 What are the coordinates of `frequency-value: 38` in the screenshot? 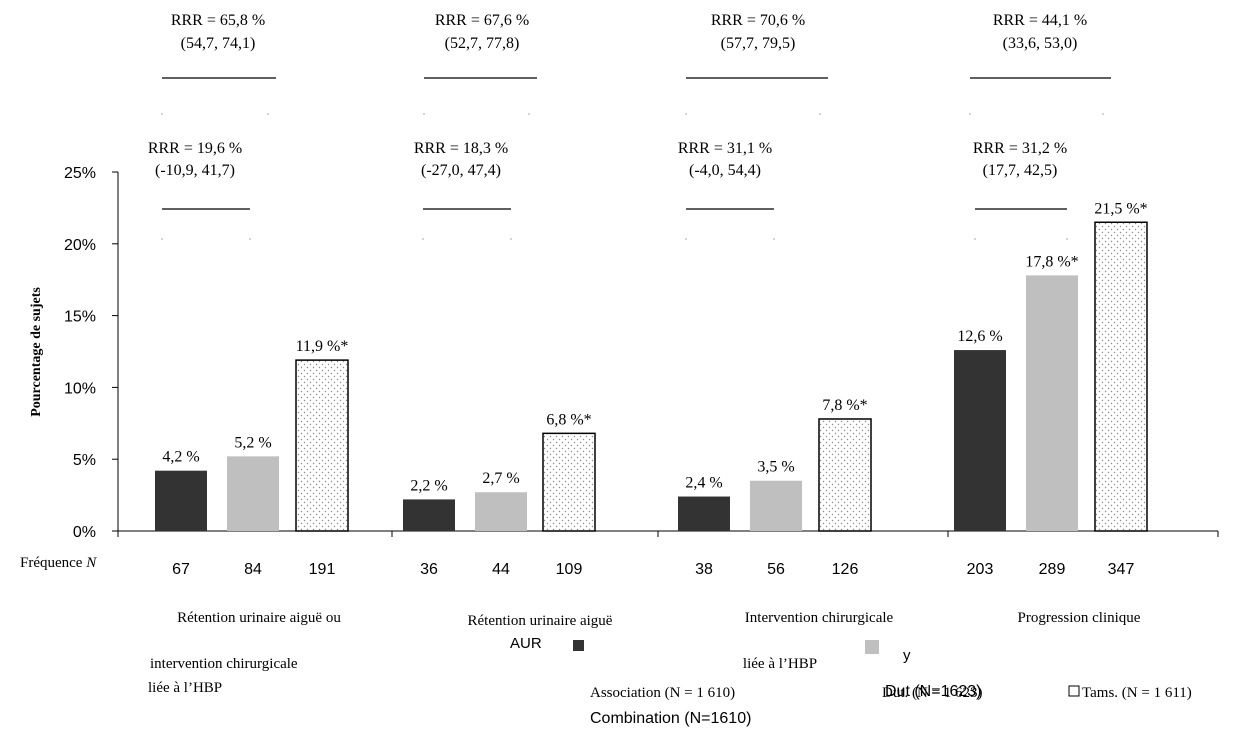 It's located at (704, 569).